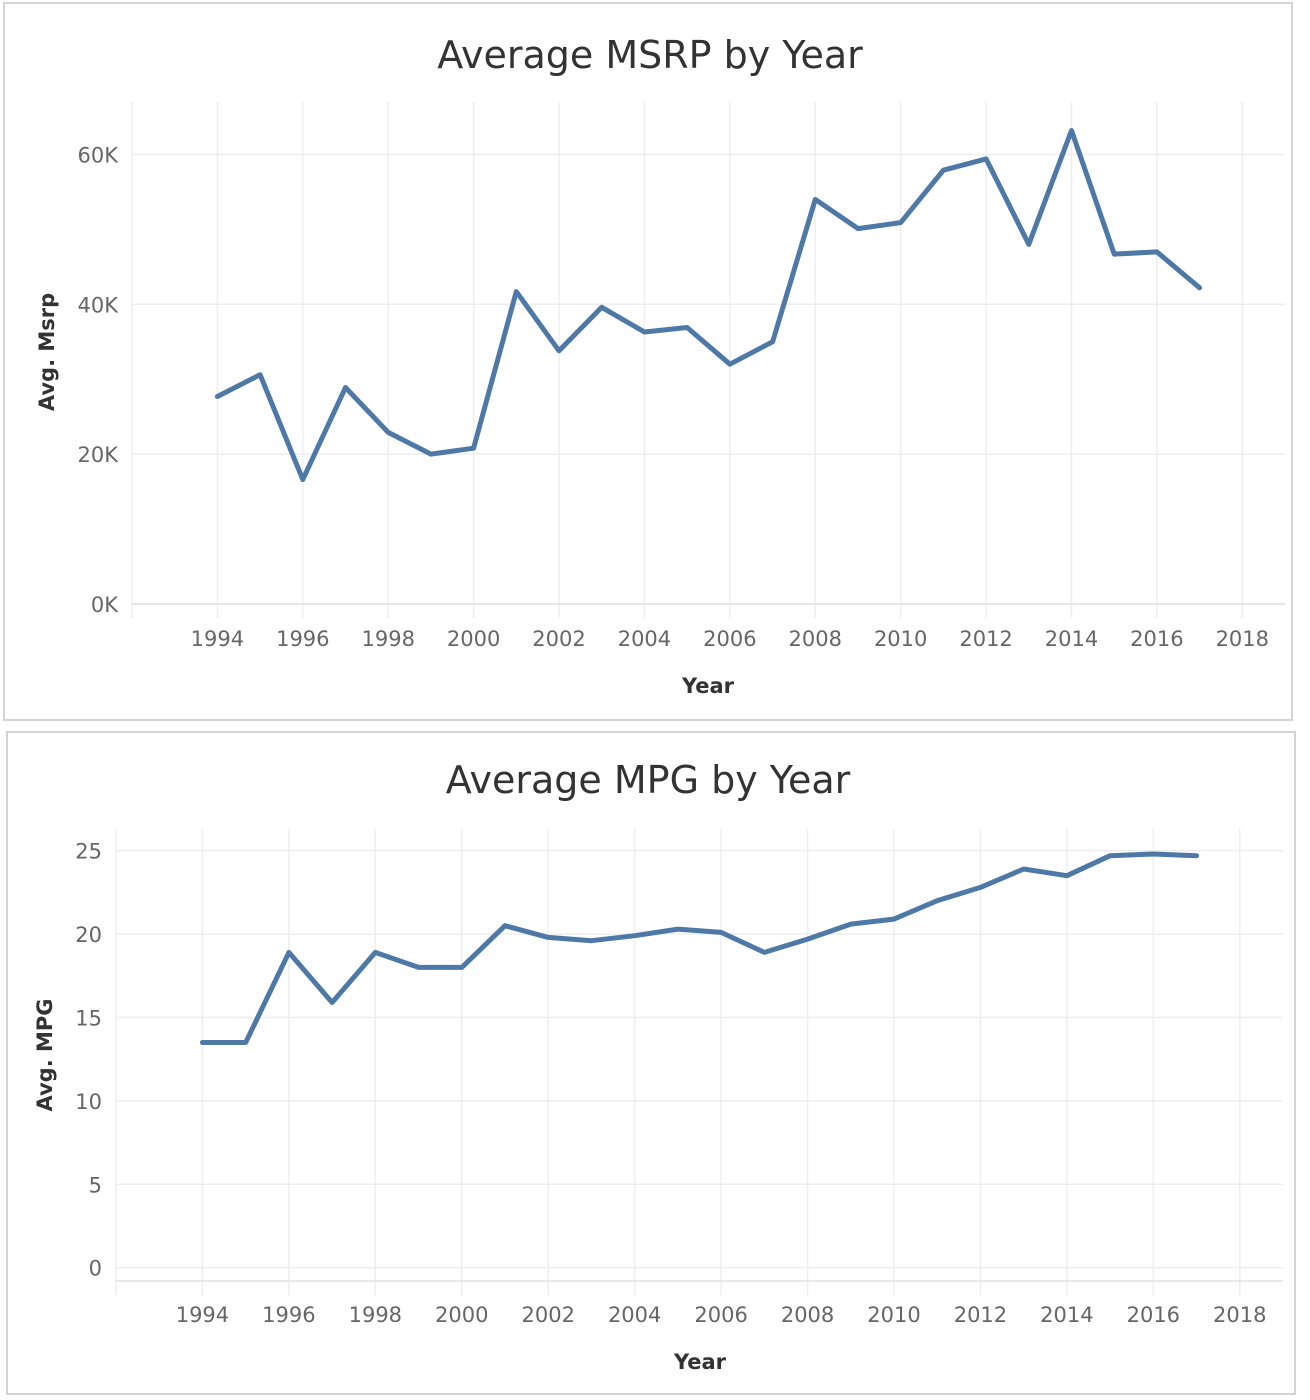 This screenshot has width=1310, height=1400. What do you see at coordinates (99, 455) in the screenshot?
I see `msrp-y-tick-label: 20K` at bounding box center [99, 455].